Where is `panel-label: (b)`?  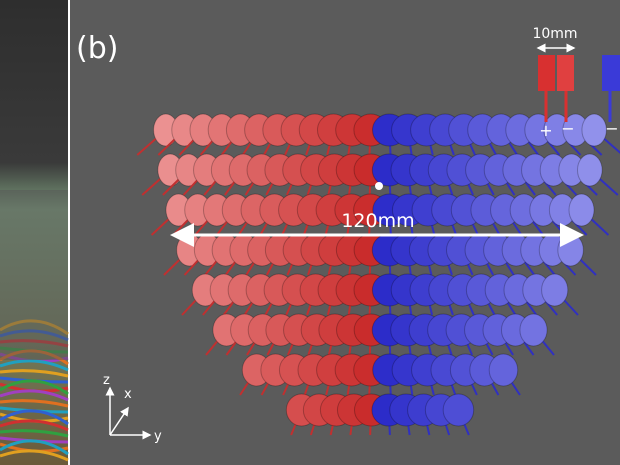 panel-label: (b) is located at coordinates (97, 48).